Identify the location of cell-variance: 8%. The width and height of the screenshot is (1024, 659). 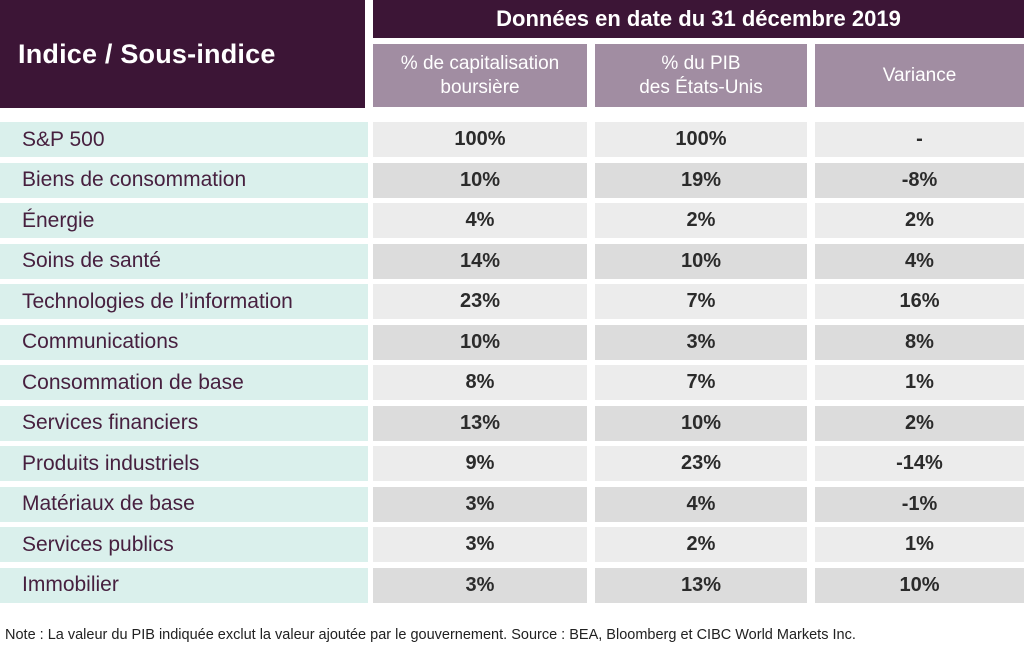
(919, 342).